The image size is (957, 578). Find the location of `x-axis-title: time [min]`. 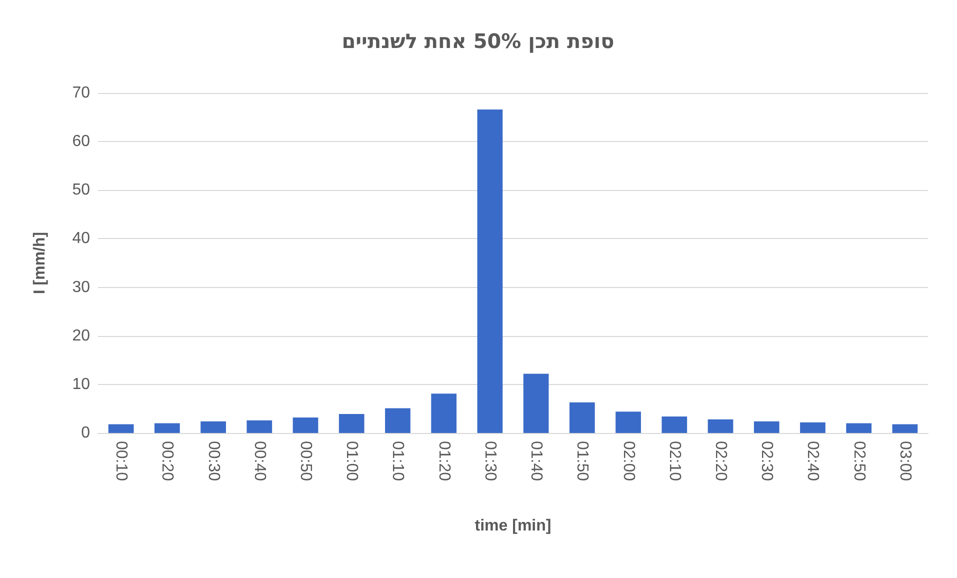

x-axis-title: time [min] is located at coordinates (513, 526).